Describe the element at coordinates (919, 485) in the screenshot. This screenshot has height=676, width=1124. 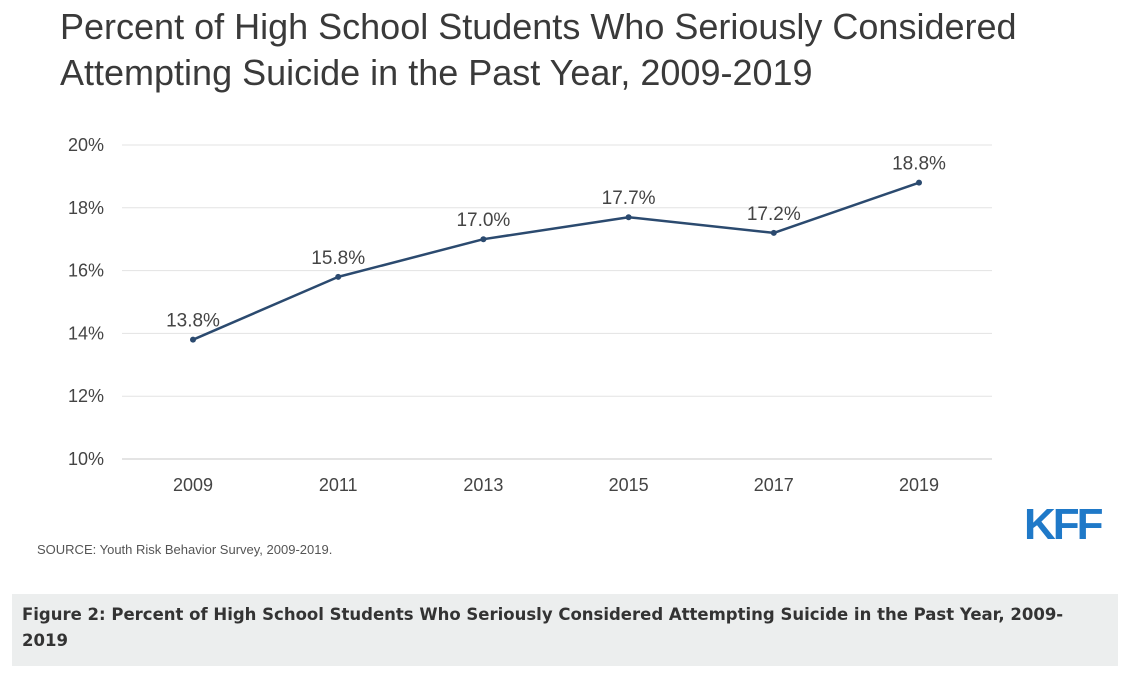
I see `x-tick-label: 2019` at that location.